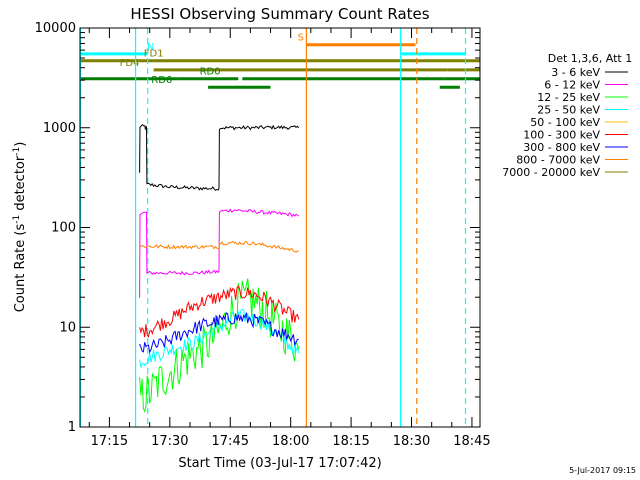 The width and height of the screenshot is (640, 480). What do you see at coordinates (20, 185) in the screenshot?
I see `y-axis-label-part2: detector` at bounding box center [20, 185].